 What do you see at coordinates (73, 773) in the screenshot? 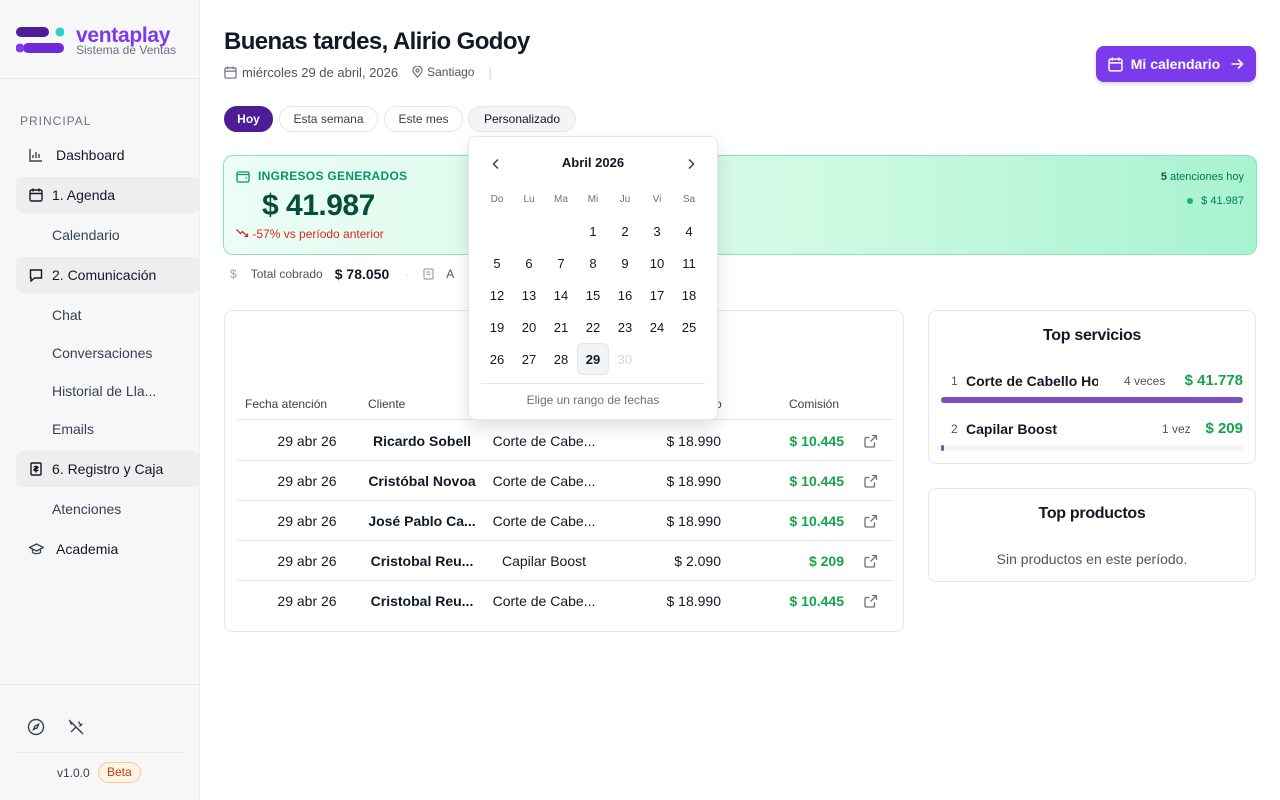
I see `app-version: v1.0.0` at bounding box center [73, 773].